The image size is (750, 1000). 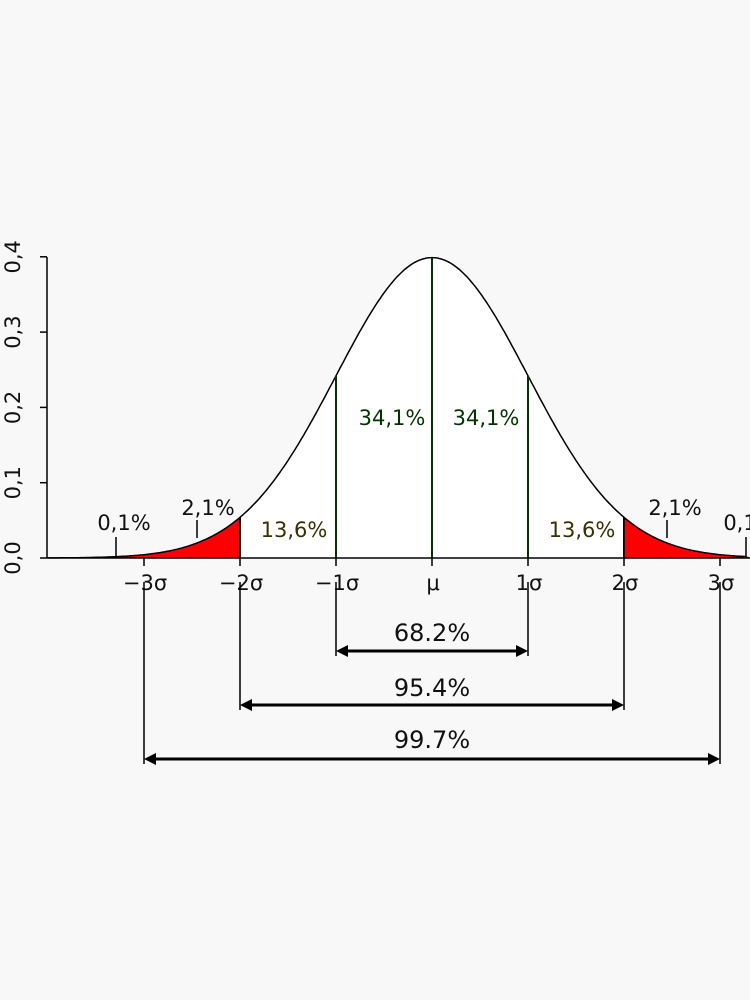 What do you see at coordinates (145, 583) in the screenshot?
I see `x-tick-label: −3σ` at bounding box center [145, 583].